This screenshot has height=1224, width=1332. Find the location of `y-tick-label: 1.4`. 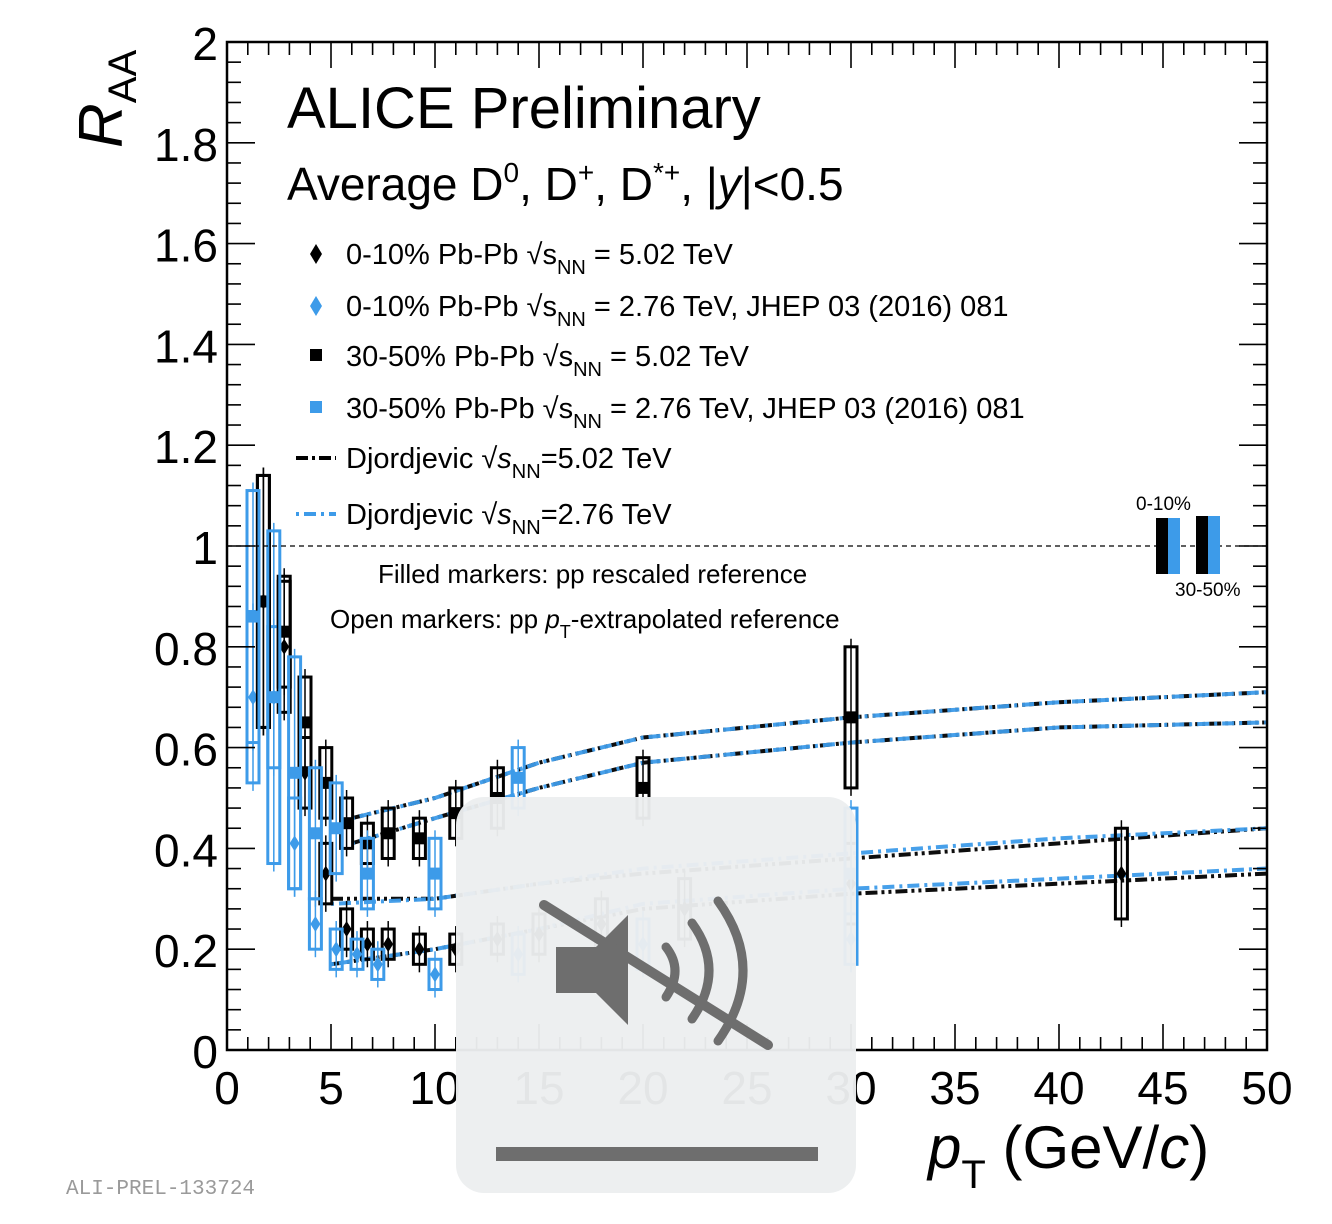

y-tick-label: 1.4 is located at coordinates (186, 346).